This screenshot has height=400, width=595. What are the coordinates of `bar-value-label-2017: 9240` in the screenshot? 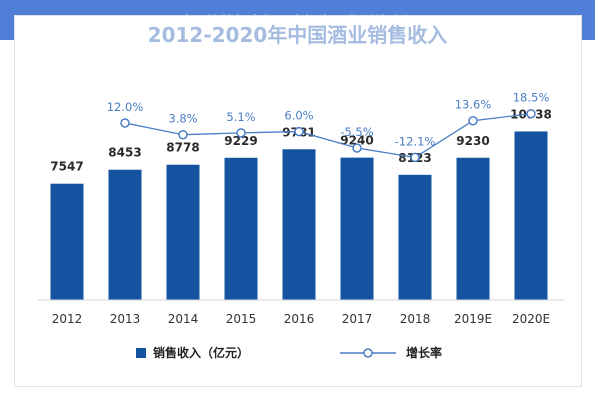 It's located at (356, 141).